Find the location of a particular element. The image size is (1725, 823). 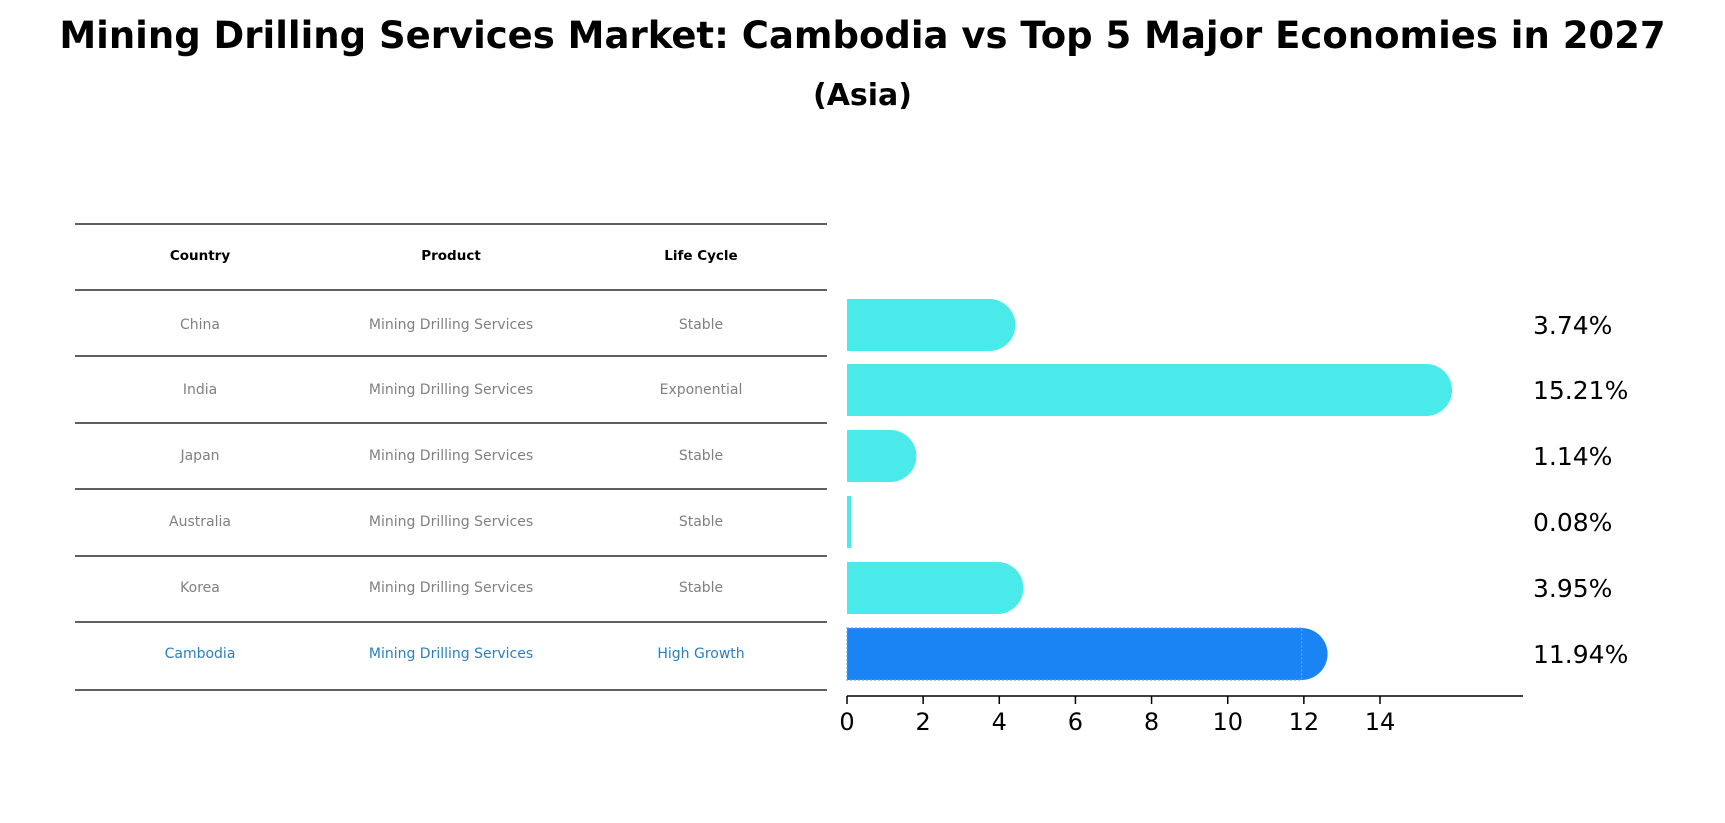

table-header-country: Country is located at coordinates (200, 256).